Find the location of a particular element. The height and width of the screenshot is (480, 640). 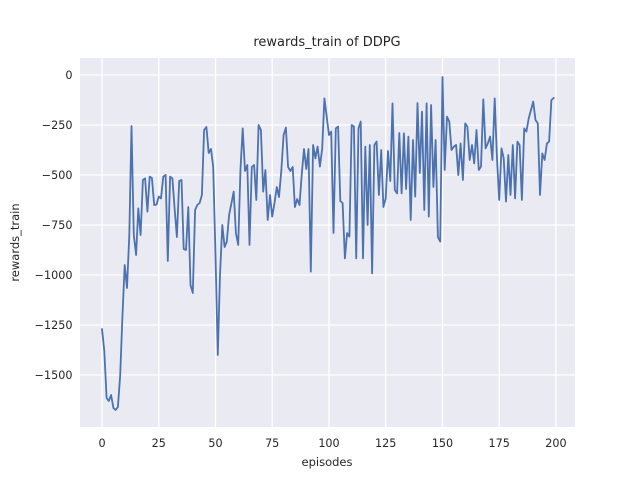

y-axis-label: rewards_train is located at coordinates (15, 242).